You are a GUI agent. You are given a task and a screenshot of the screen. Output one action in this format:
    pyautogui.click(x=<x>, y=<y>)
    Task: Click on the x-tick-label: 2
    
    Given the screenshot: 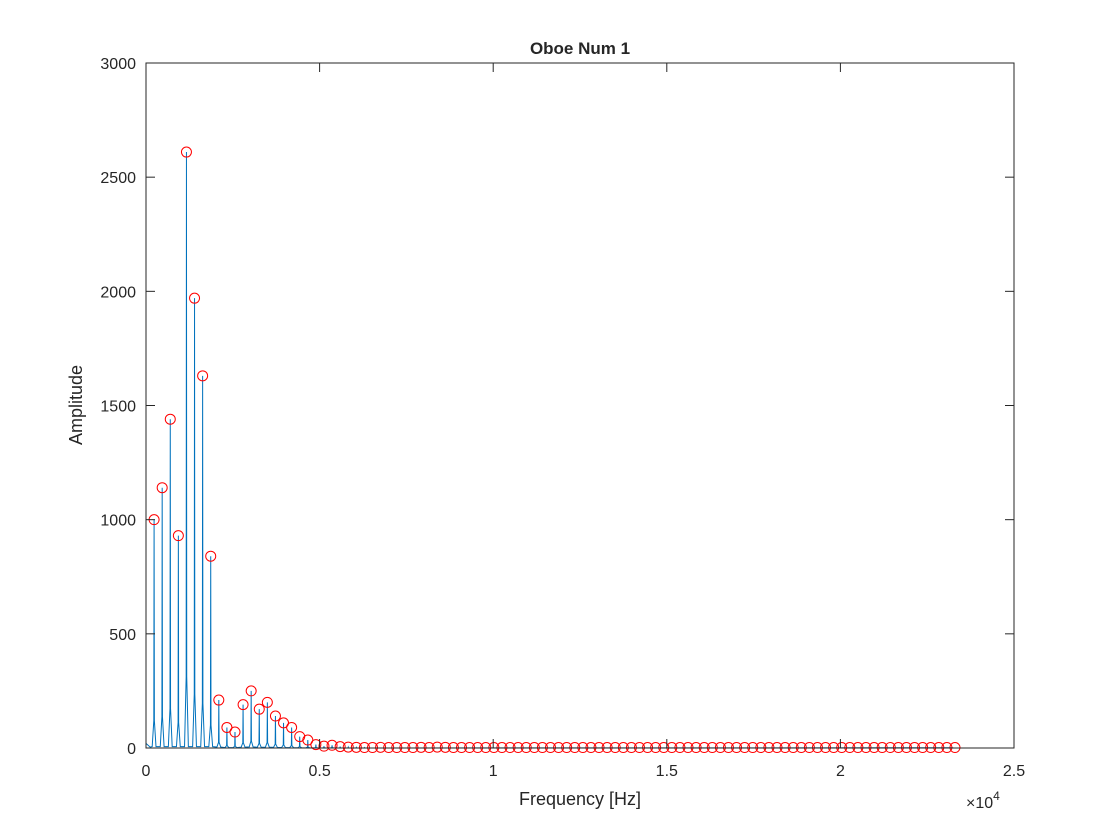 What is the action you would take?
    pyautogui.click(x=840, y=771)
    